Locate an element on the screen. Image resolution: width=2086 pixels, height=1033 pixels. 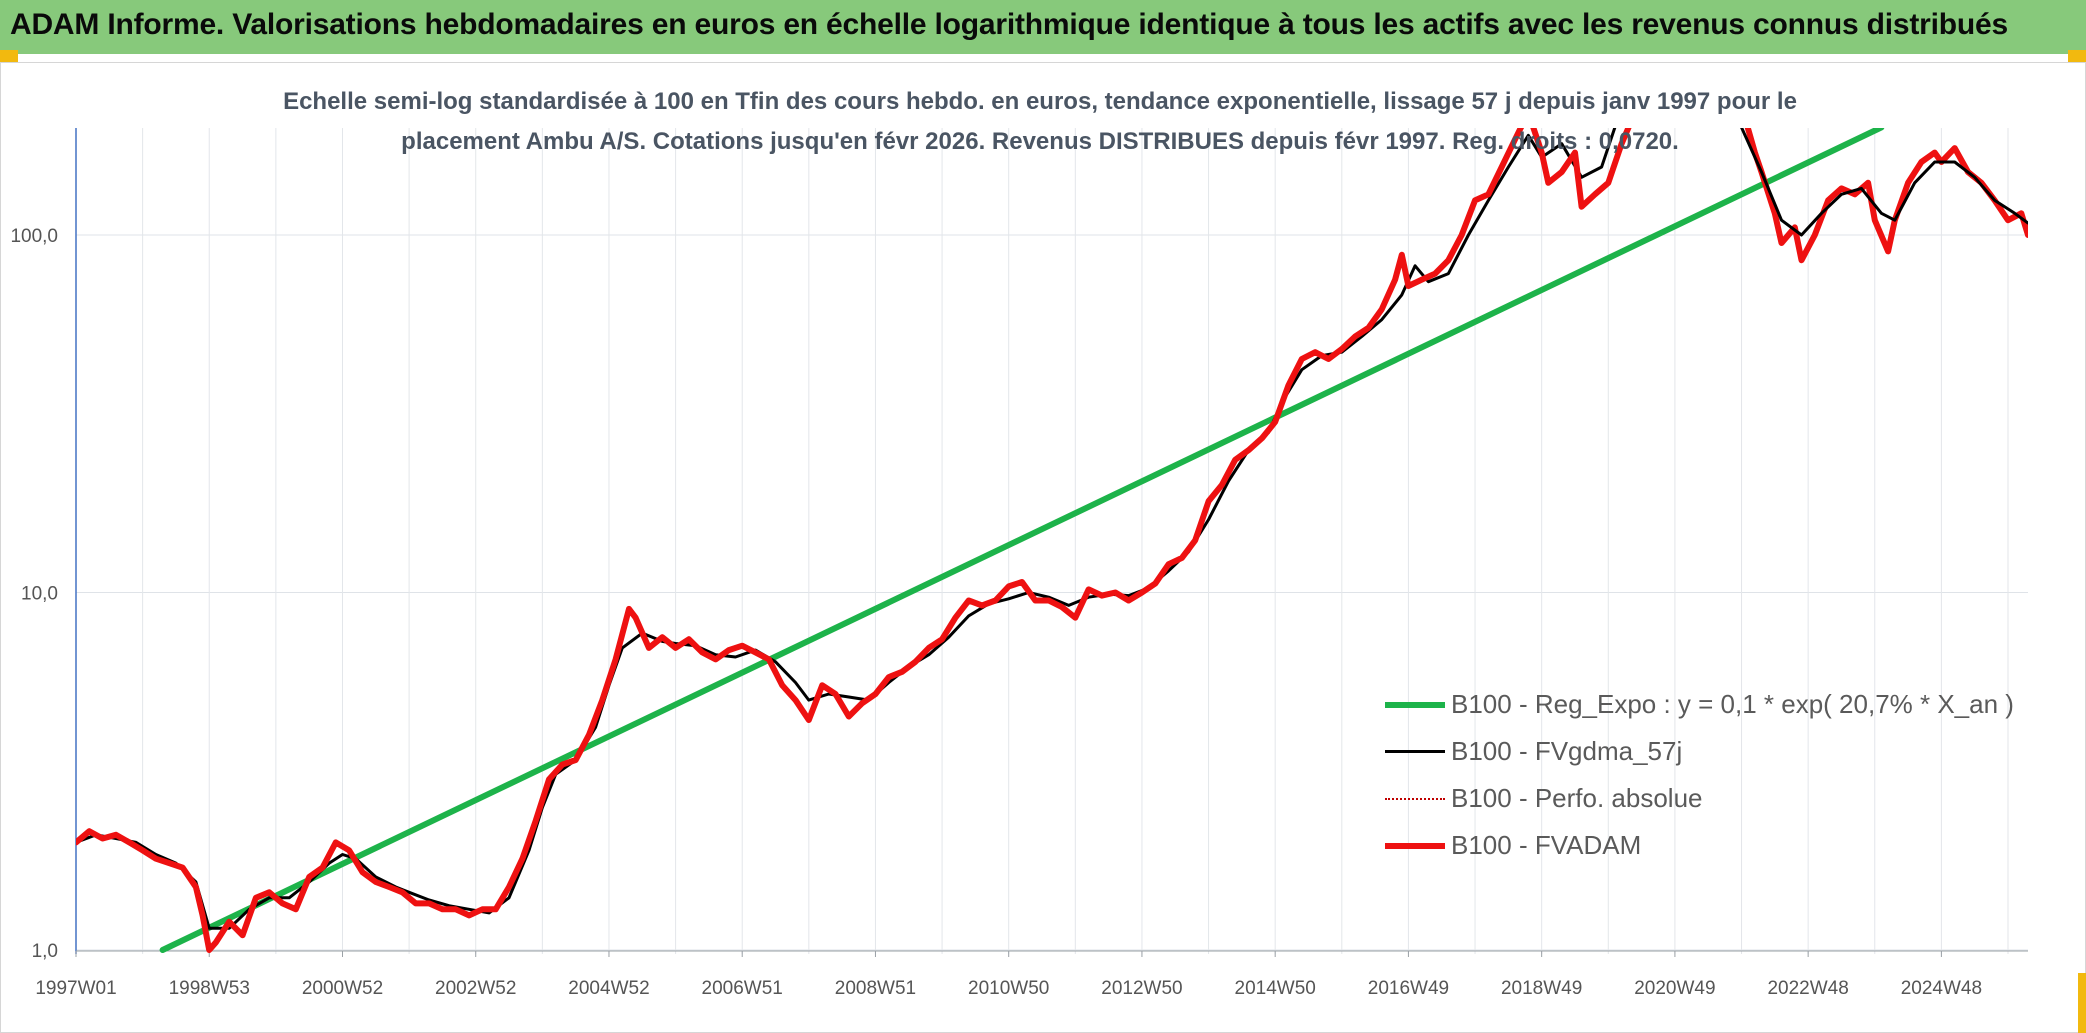
x-tick-label: 2020W49 is located at coordinates (1674, 988).